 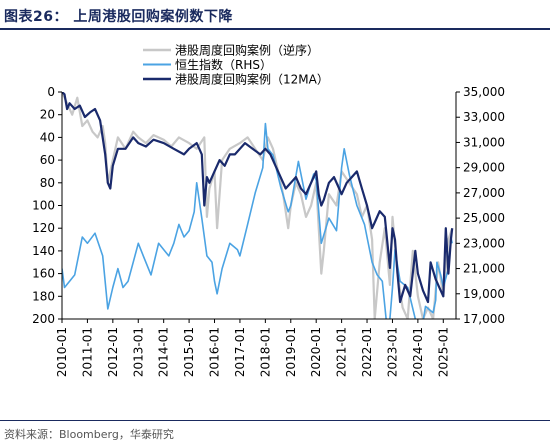 What do you see at coordinates (484, 269) in the screenshot?
I see `right-tick-label: 21,000` at bounding box center [484, 269].